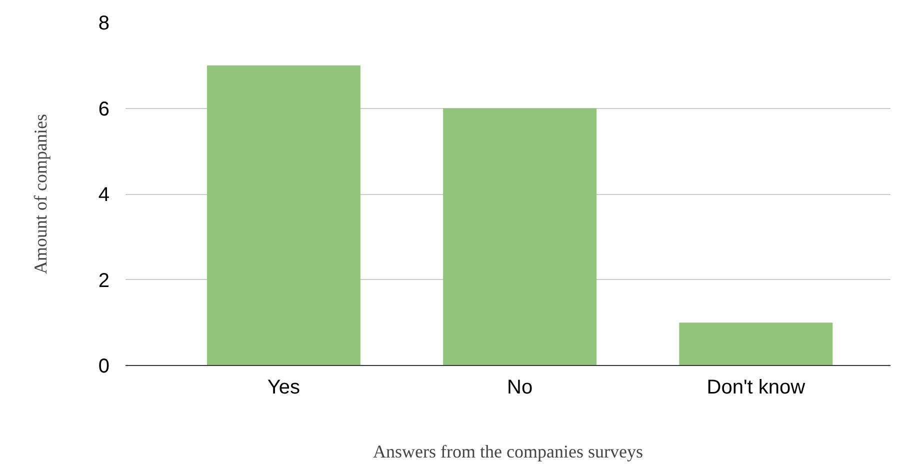 Image resolution: width=904 pixels, height=464 pixels. What do you see at coordinates (756, 387) in the screenshot?
I see `x-tick-label: Don't know` at bounding box center [756, 387].